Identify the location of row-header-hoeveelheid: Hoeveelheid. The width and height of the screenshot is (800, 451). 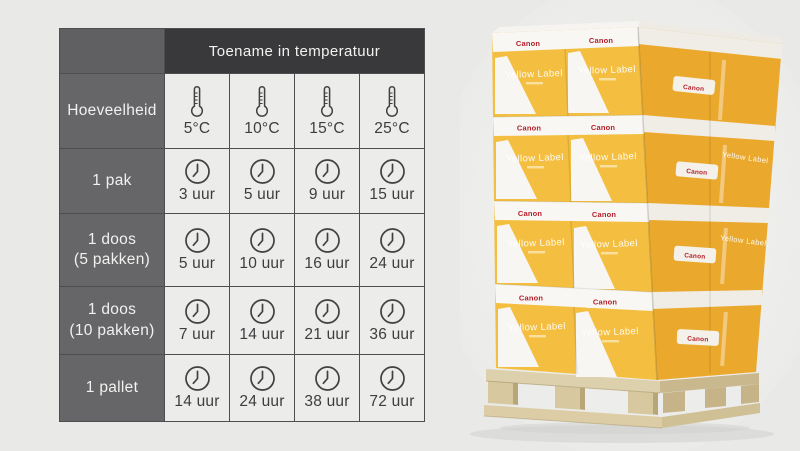
(112, 111).